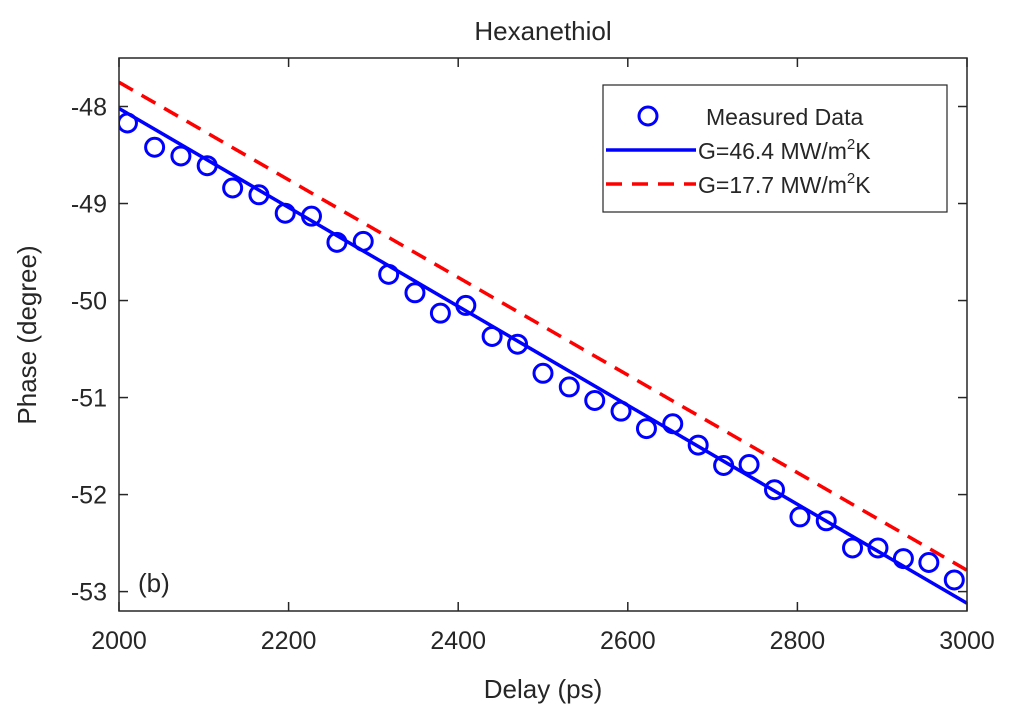 The width and height of the screenshot is (1012, 714). What do you see at coordinates (89, 593) in the screenshot?
I see `y-tick-label: -53` at bounding box center [89, 593].